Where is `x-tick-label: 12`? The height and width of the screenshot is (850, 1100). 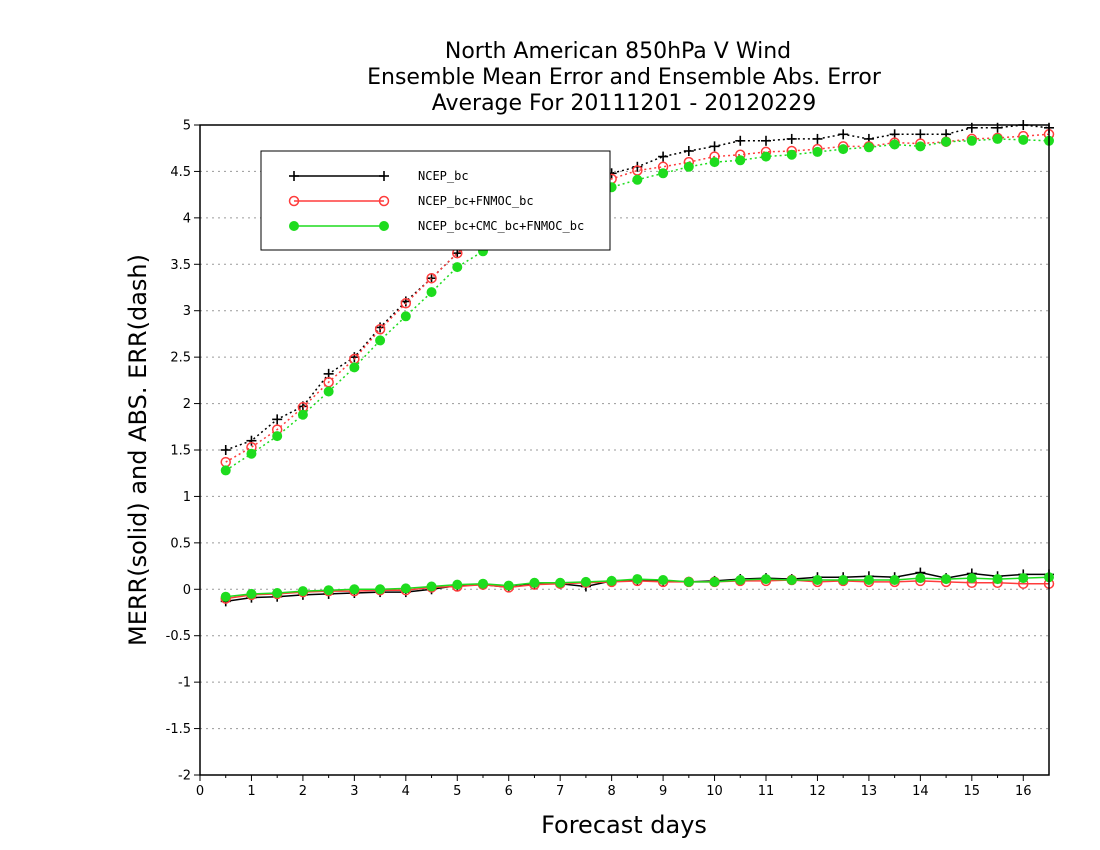
x-tick-label: 12 is located at coordinates (817, 791).